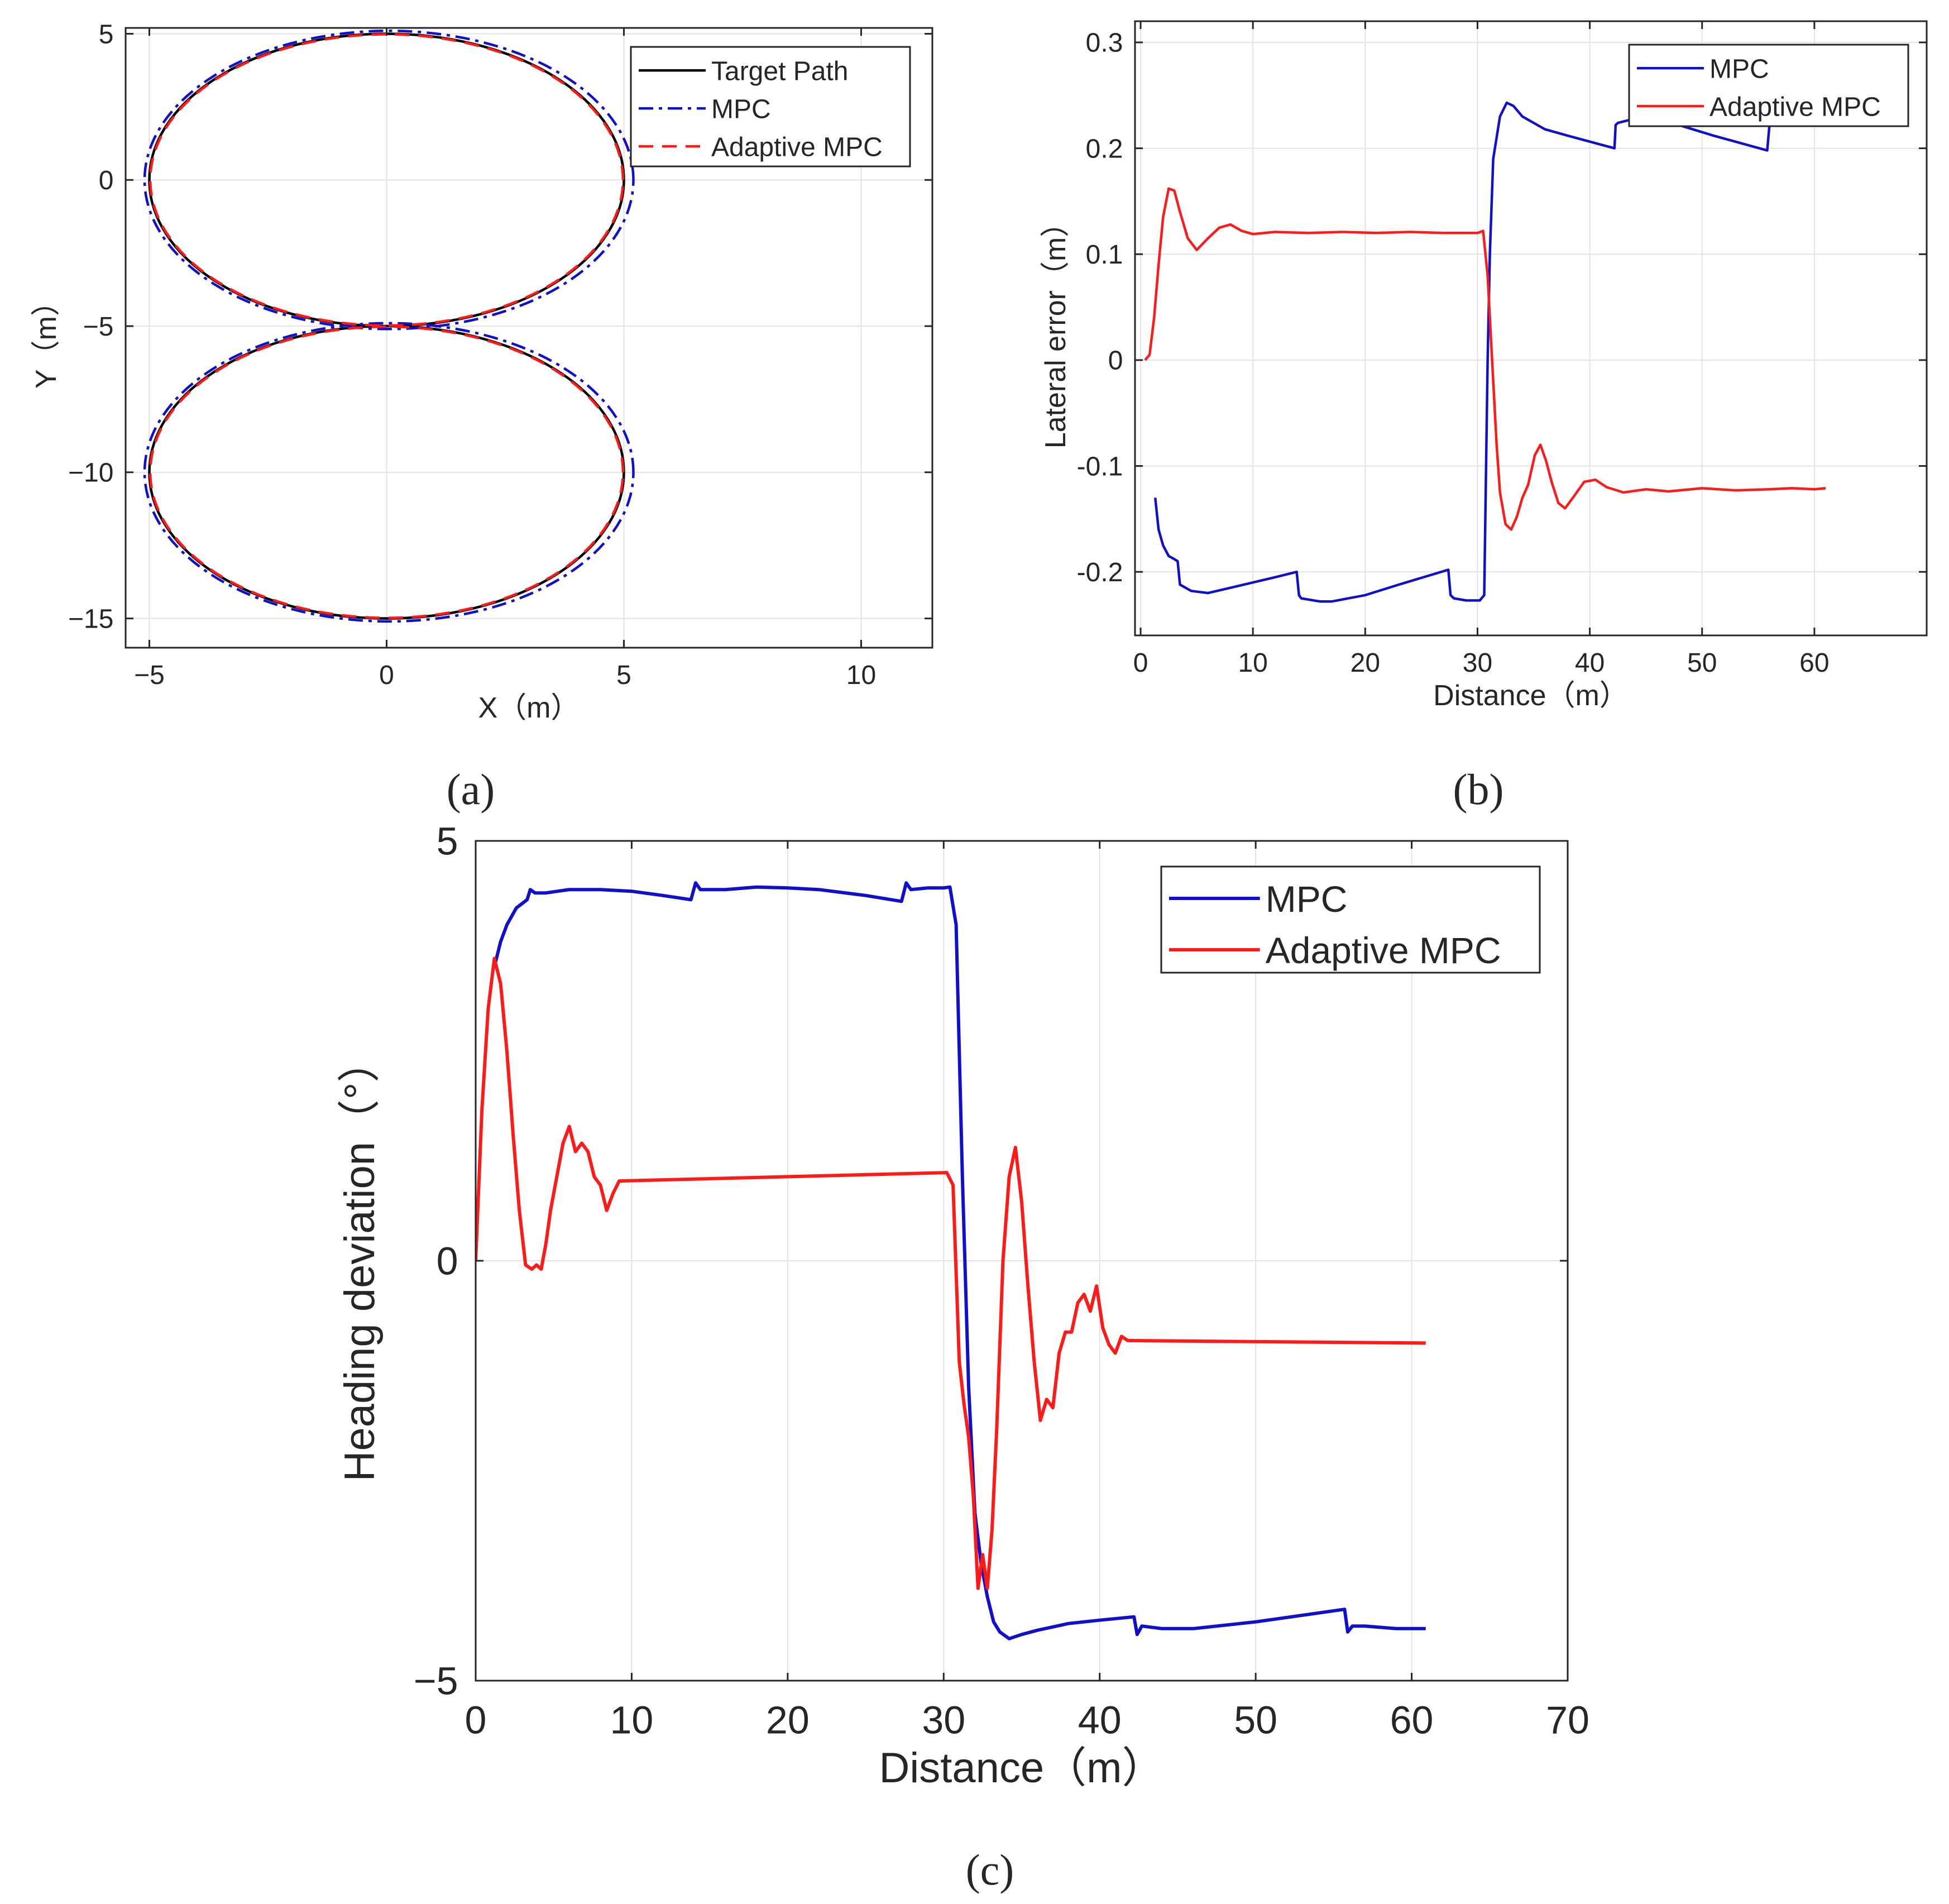 The width and height of the screenshot is (1949, 1904). What do you see at coordinates (1739, 69) in the screenshot?
I see `chart-b-legend-label-mpc: MPC` at bounding box center [1739, 69].